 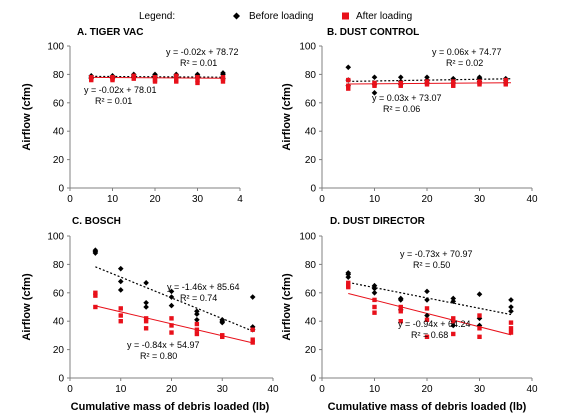 I want to click on legend: Legend: Before loading After loading, so click(x=275, y=16).